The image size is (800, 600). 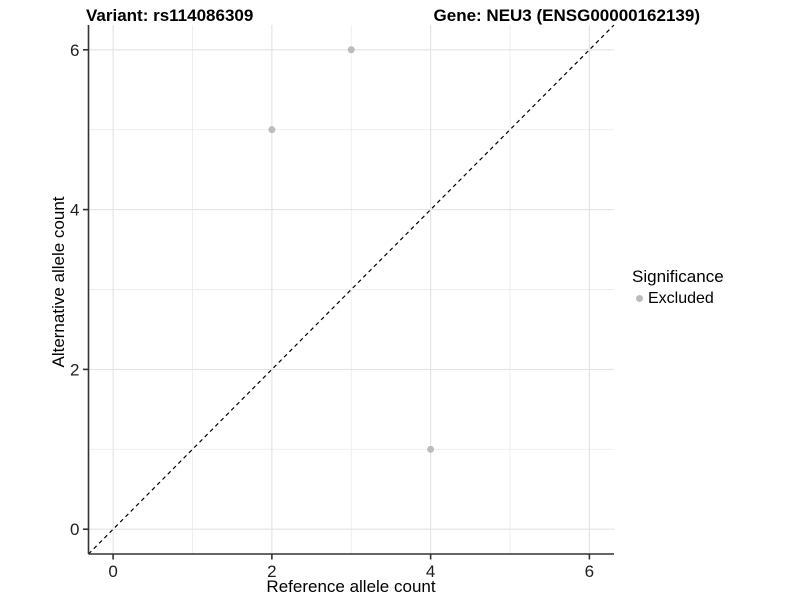 I want to click on legend-item-label: Excluded, so click(x=681, y=298).